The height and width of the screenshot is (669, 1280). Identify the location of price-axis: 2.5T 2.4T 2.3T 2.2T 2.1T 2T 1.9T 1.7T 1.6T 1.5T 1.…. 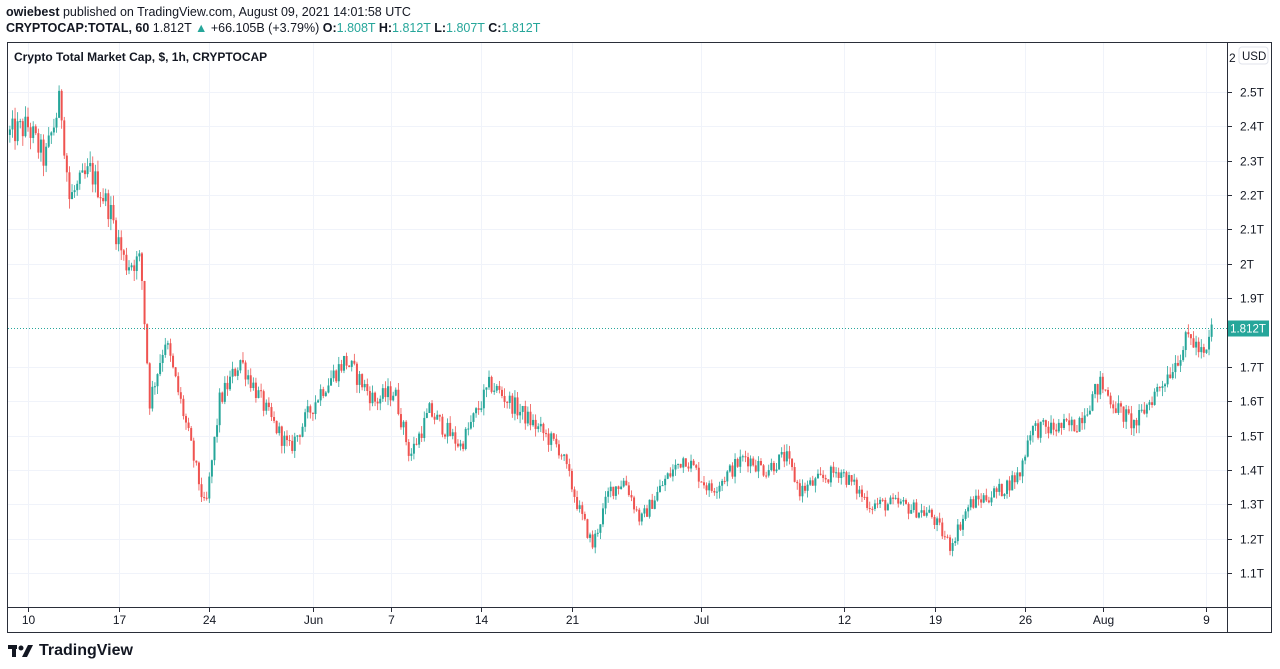
(1246, 333).